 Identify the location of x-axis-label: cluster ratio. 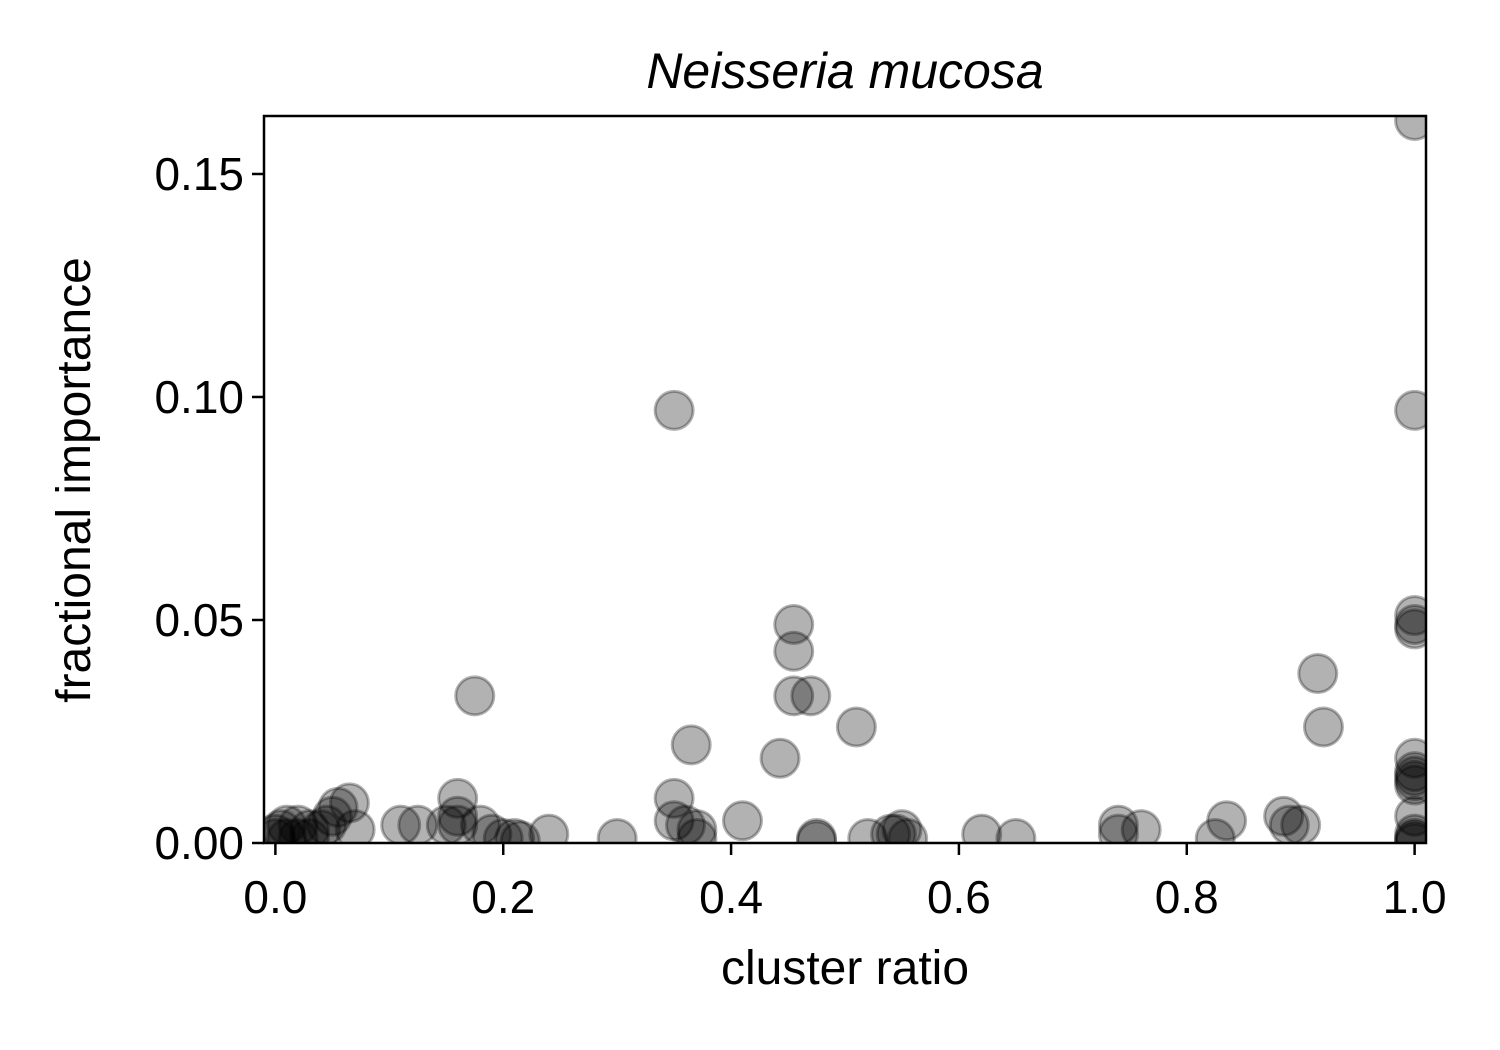
(845, 968).